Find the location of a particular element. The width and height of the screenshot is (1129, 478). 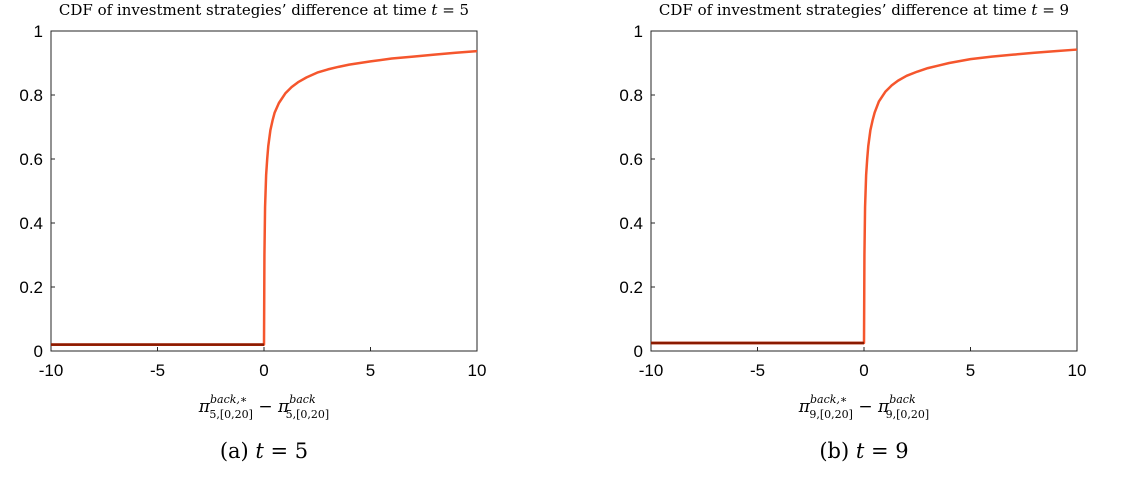

chart-a-yticks: 0 0.2 0.4 0.6 0.8 1 is located at coordinates (37, 191).